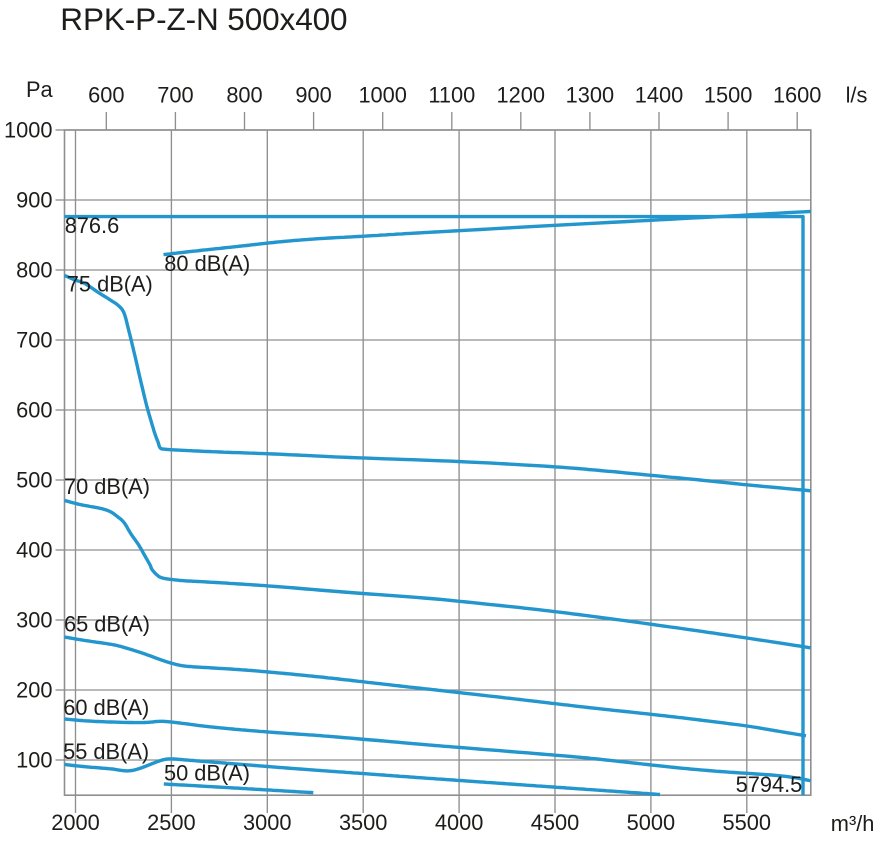 This screenshot has height=842, width=883. Describe the element at coordinates (590, 95) in the screenshot. I see `svg-text: 1300` at that location.